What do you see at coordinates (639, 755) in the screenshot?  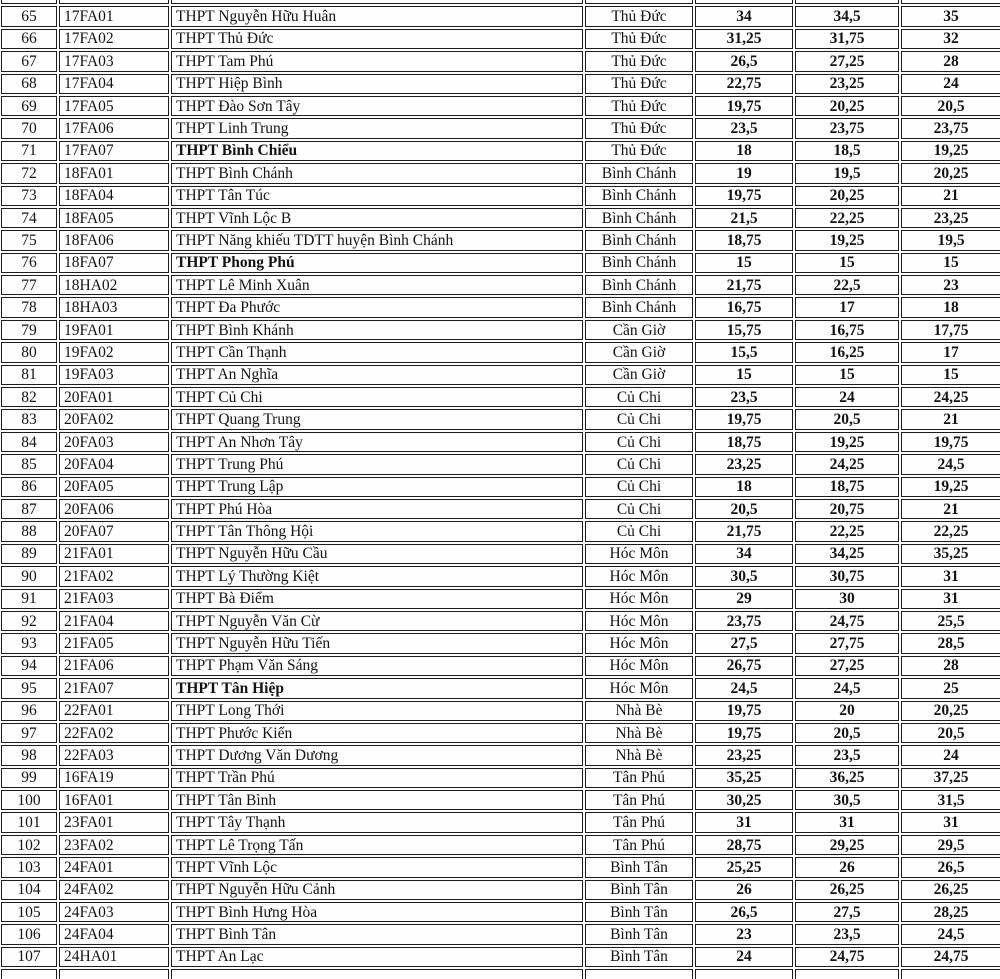 I see `district-cell: Nhà Bè` at bounding box center [639, 755].